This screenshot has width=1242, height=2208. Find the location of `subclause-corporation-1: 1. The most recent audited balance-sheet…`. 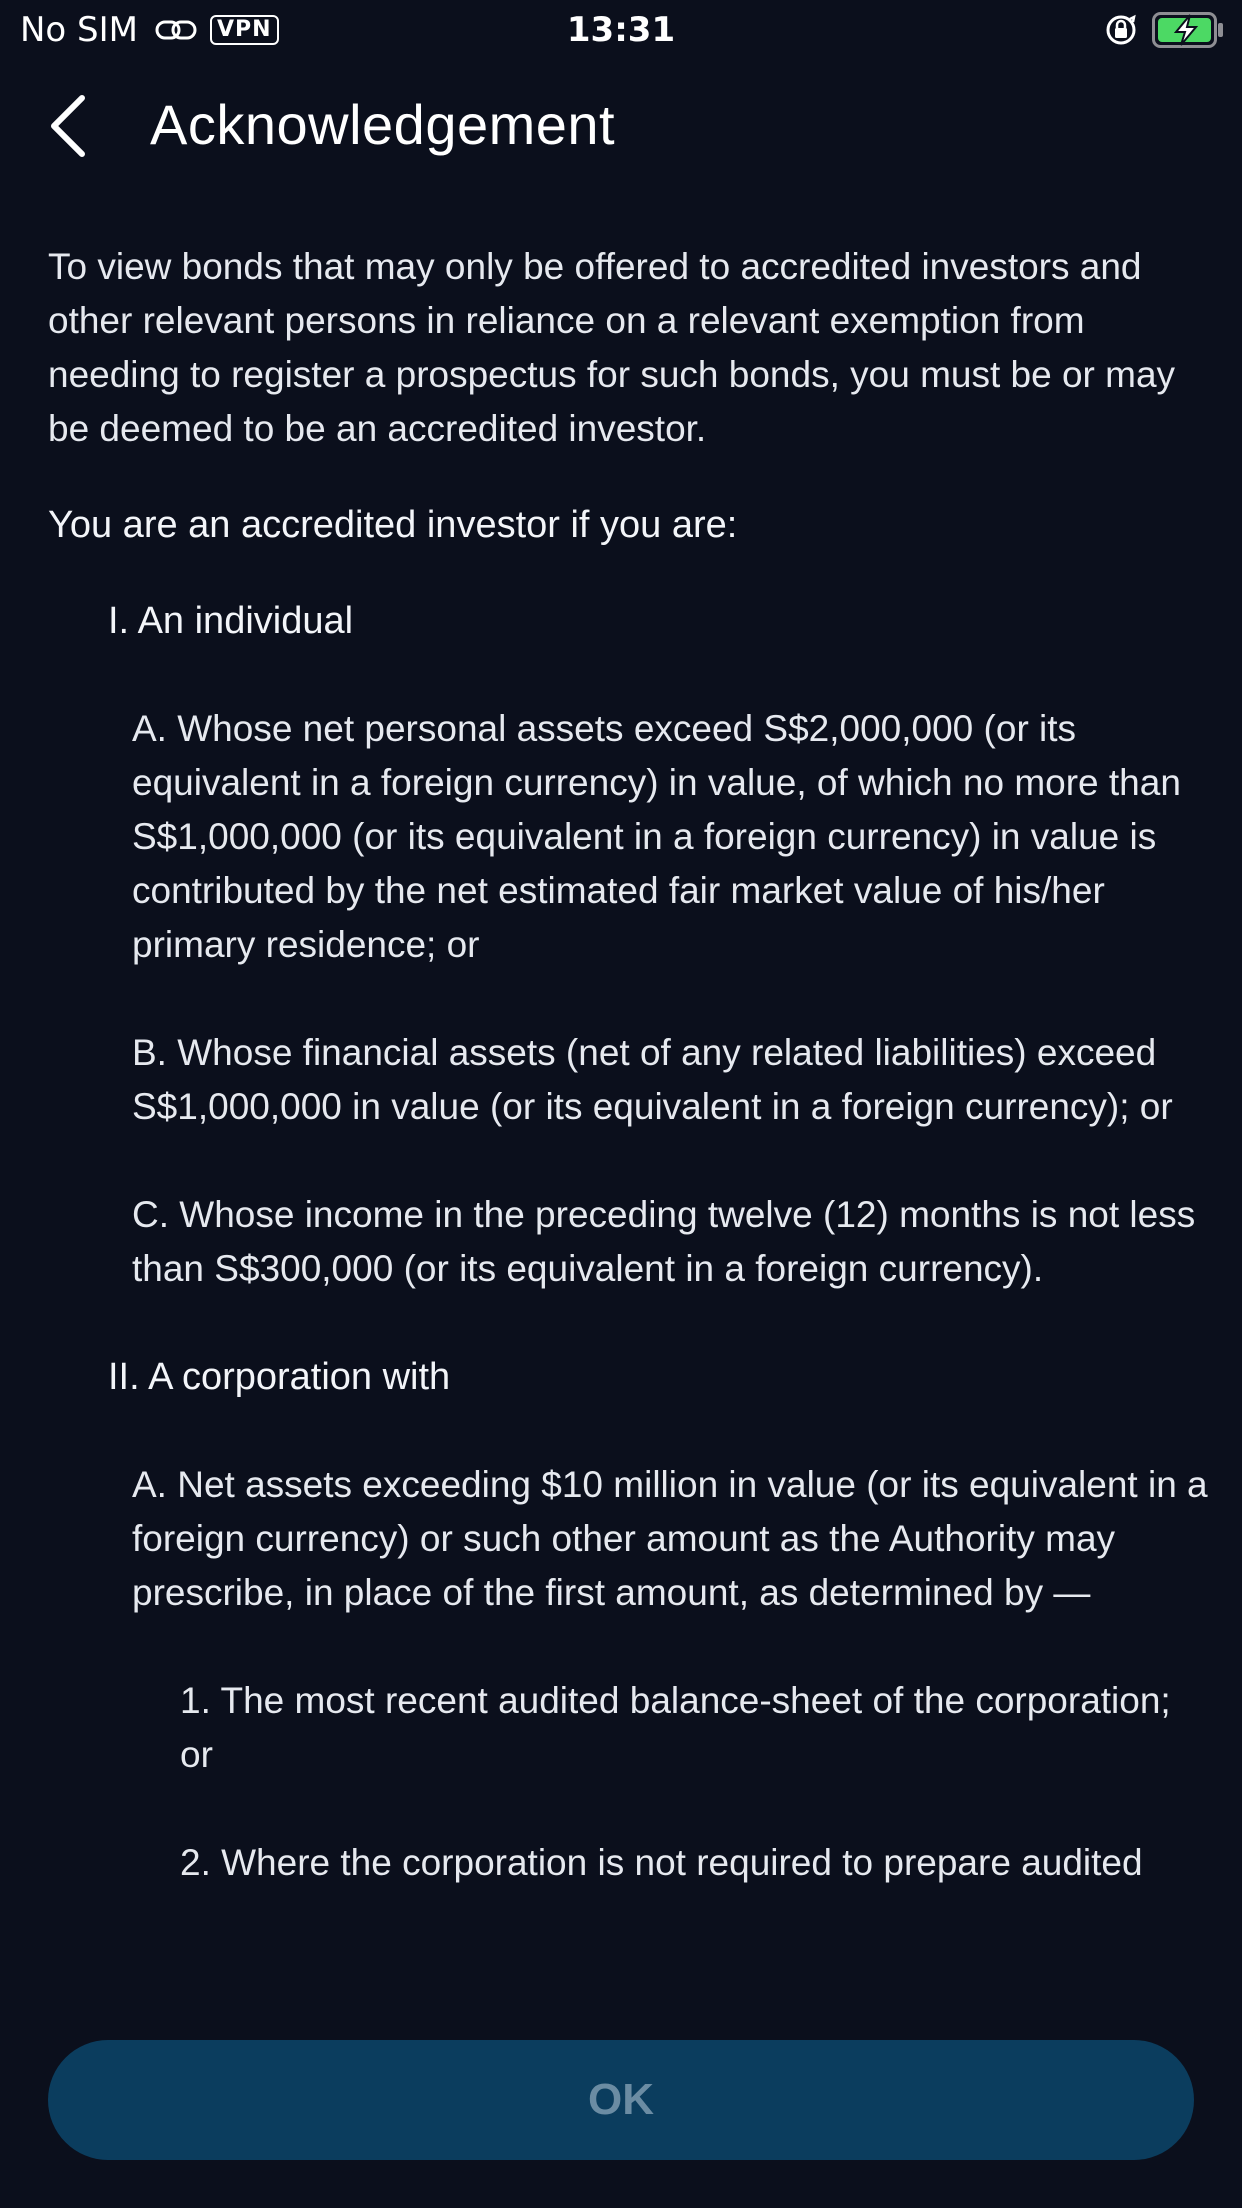

subclause-corporation-1: 1. The most recent audited balance-sheet… is located at coordinates (675, 1727).